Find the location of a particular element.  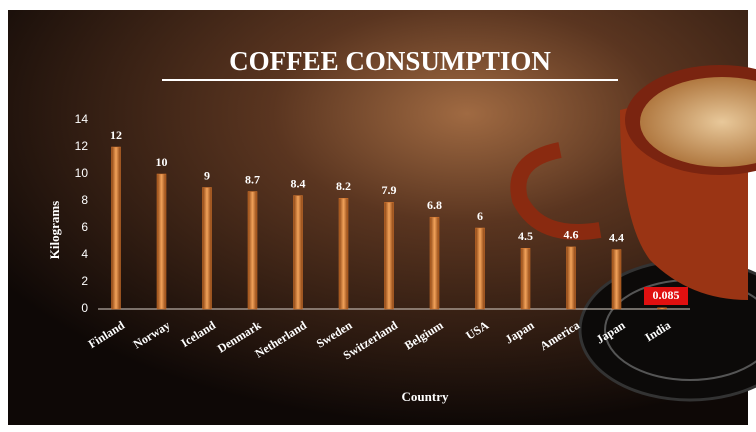

x-axis-label: Country is located at coordinates (425, 396).